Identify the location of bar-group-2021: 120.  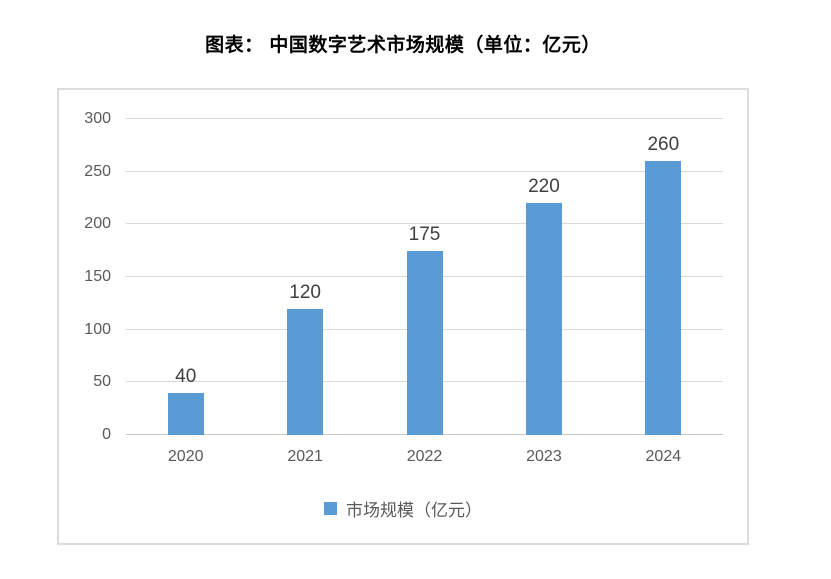
(304, 277).